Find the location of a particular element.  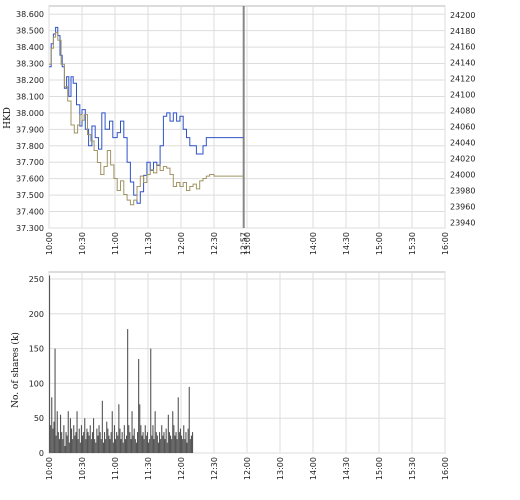

price-x-tick-label: 12:00 is located at coordinates (181, 243).